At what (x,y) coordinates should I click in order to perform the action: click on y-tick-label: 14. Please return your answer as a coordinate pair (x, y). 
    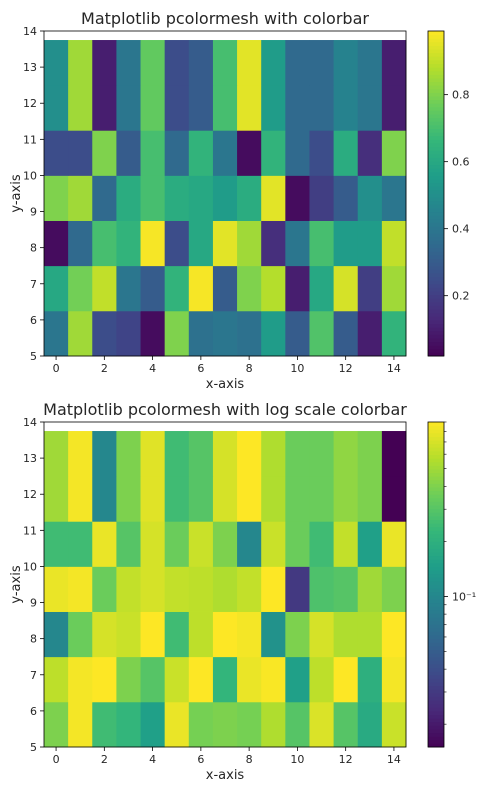
    Looking at the image, I should click on (30, 31).